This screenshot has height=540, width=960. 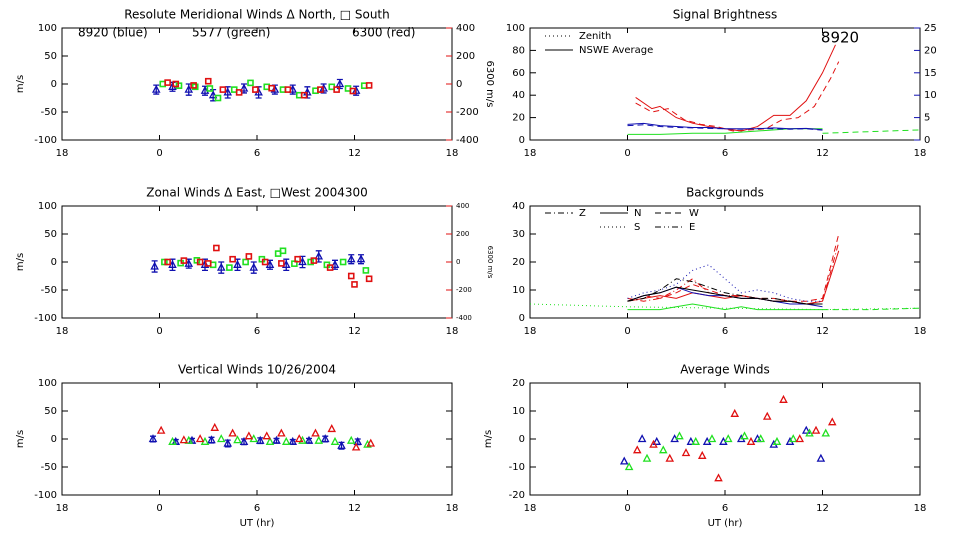 What do you see at coordinates (383, 33) in the screenshot?
I see `annotation: 6300 (red)` at bounding box center [383, 33].